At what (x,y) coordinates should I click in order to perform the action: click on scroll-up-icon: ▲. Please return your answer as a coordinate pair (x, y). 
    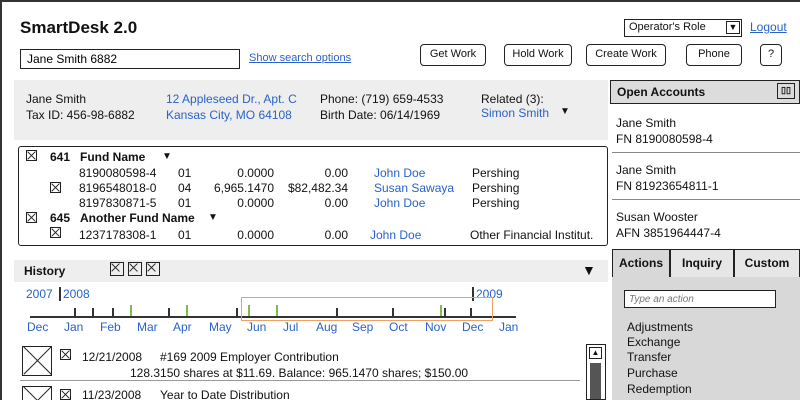
    Looking at the image, I should click on (595, 353).